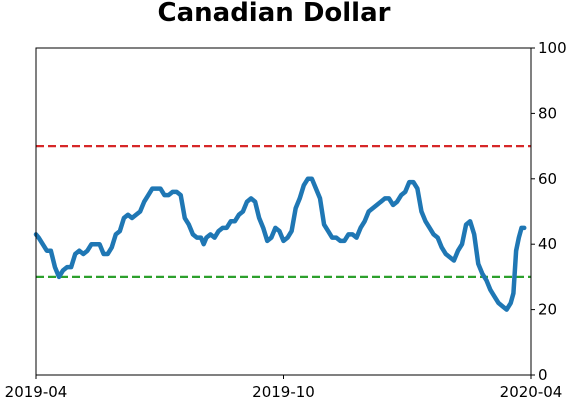 This screenshot has height=402, width=571. I want to click on chart-title: Canadian Dollar, so click(274, 14).